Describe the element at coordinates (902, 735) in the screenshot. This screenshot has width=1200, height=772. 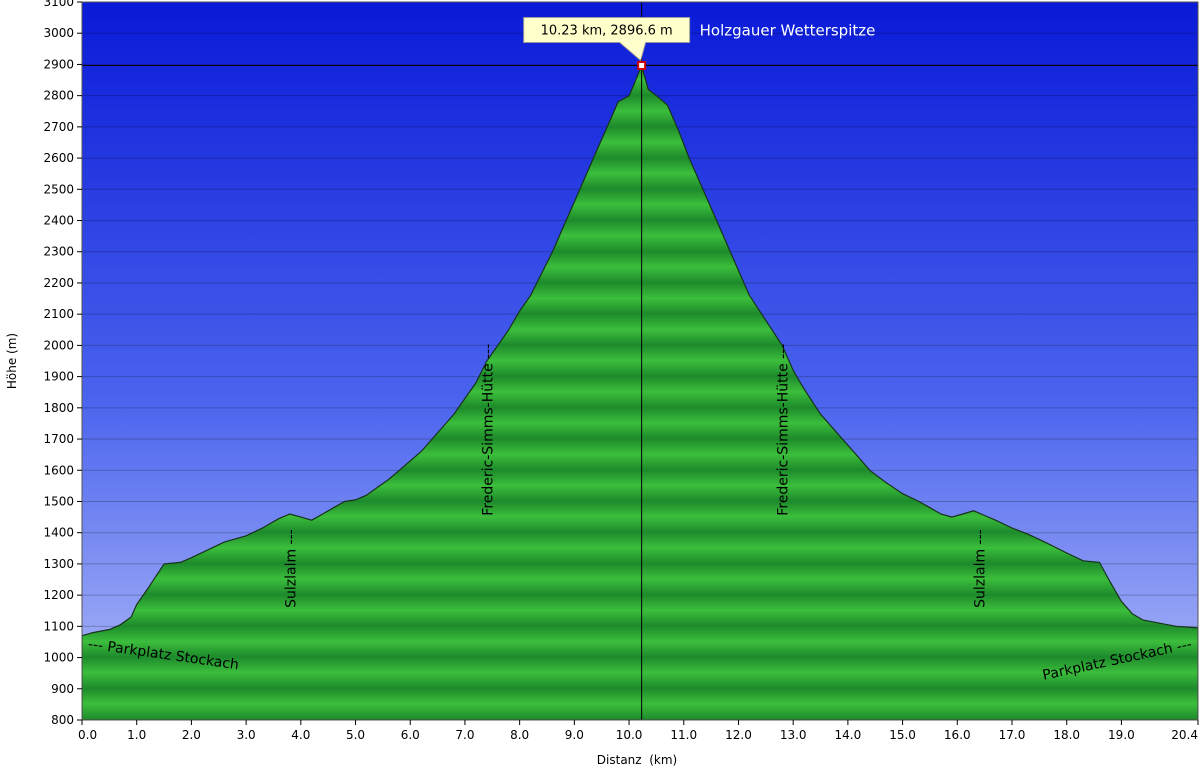
I see `x-tick-label: 15.0` at that location.